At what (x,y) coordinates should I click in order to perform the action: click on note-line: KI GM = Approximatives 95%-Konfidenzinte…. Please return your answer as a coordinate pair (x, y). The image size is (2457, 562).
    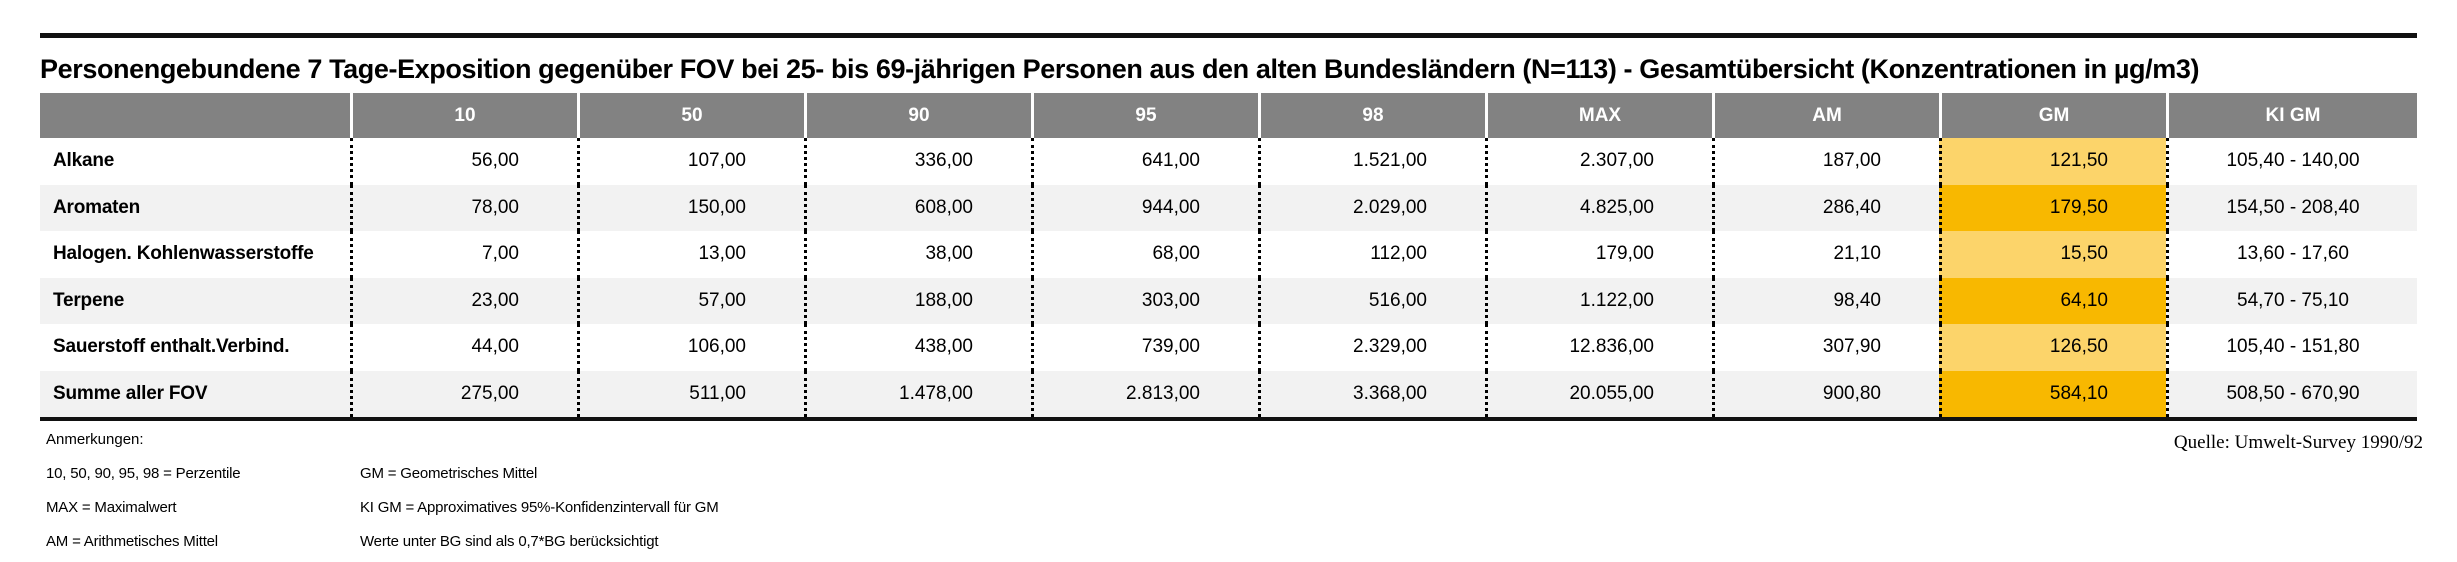
    Looking at the image, I should click on (539, 507).